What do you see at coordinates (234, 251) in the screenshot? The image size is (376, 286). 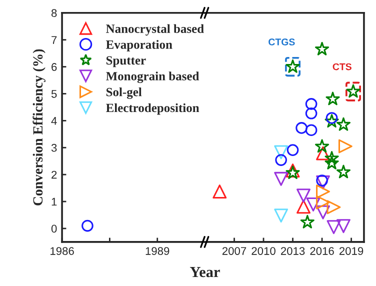 I see `x-tick-label: 2007` at bounding box center [234, 251].